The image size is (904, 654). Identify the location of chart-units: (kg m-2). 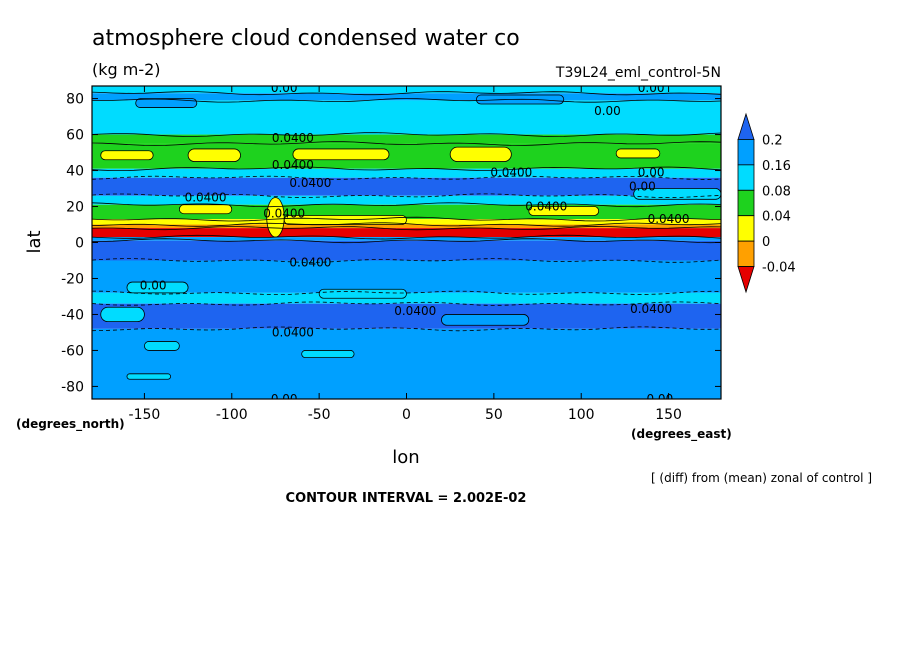
(126, 69).